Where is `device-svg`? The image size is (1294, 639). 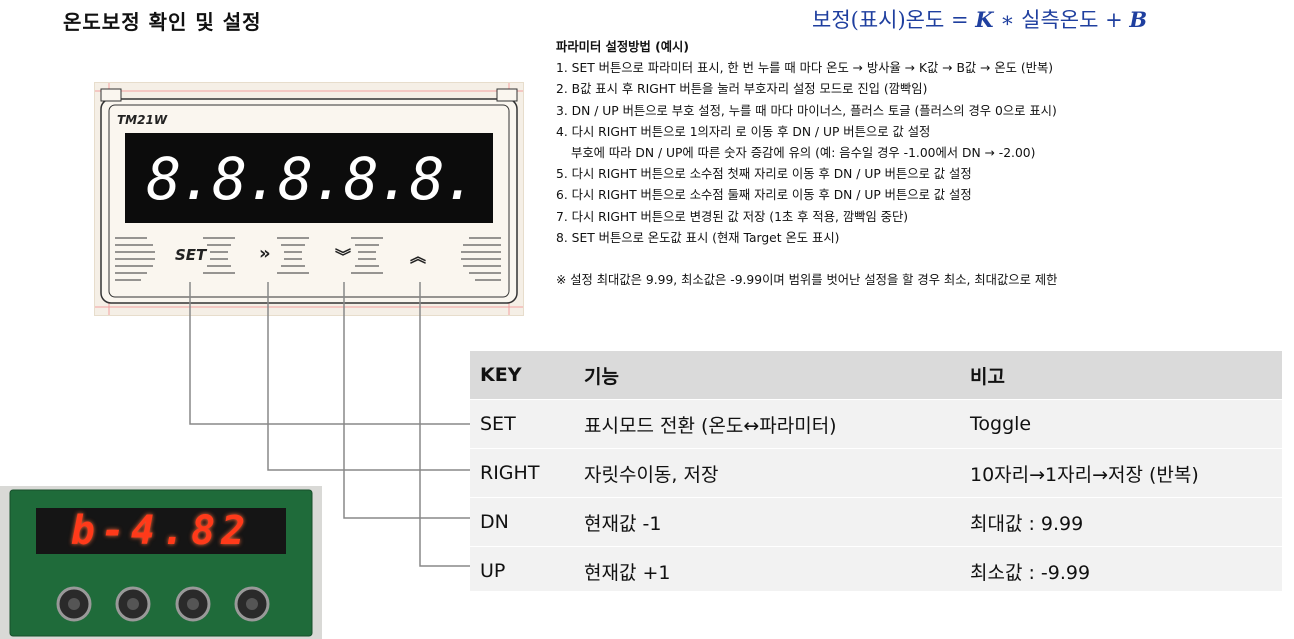
device-svg is located at coordinates (309, 199).